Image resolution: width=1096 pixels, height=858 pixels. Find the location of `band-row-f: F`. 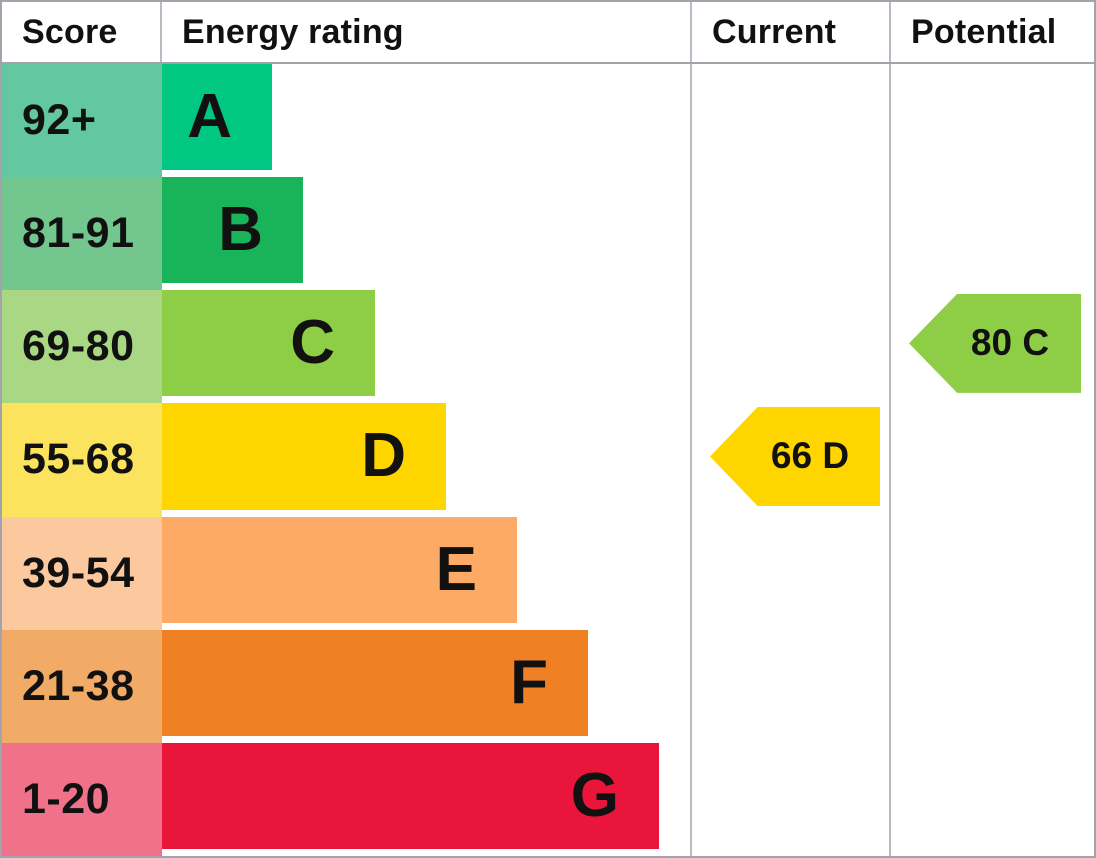

band-row-f: F is located at coordinates (427, 686).